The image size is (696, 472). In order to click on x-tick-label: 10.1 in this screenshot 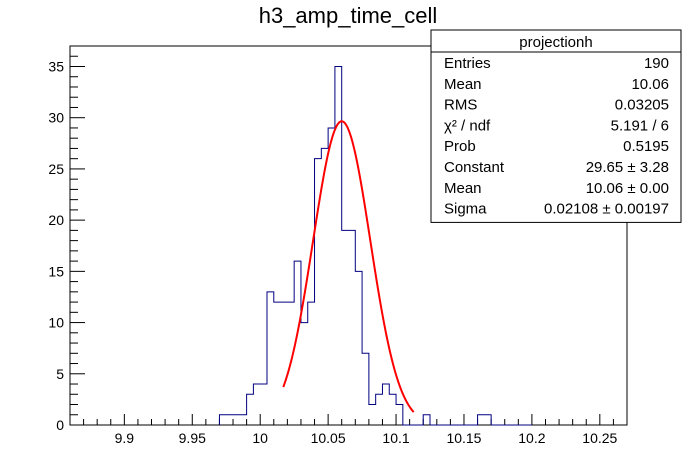, I will do `click(395, 438)`.